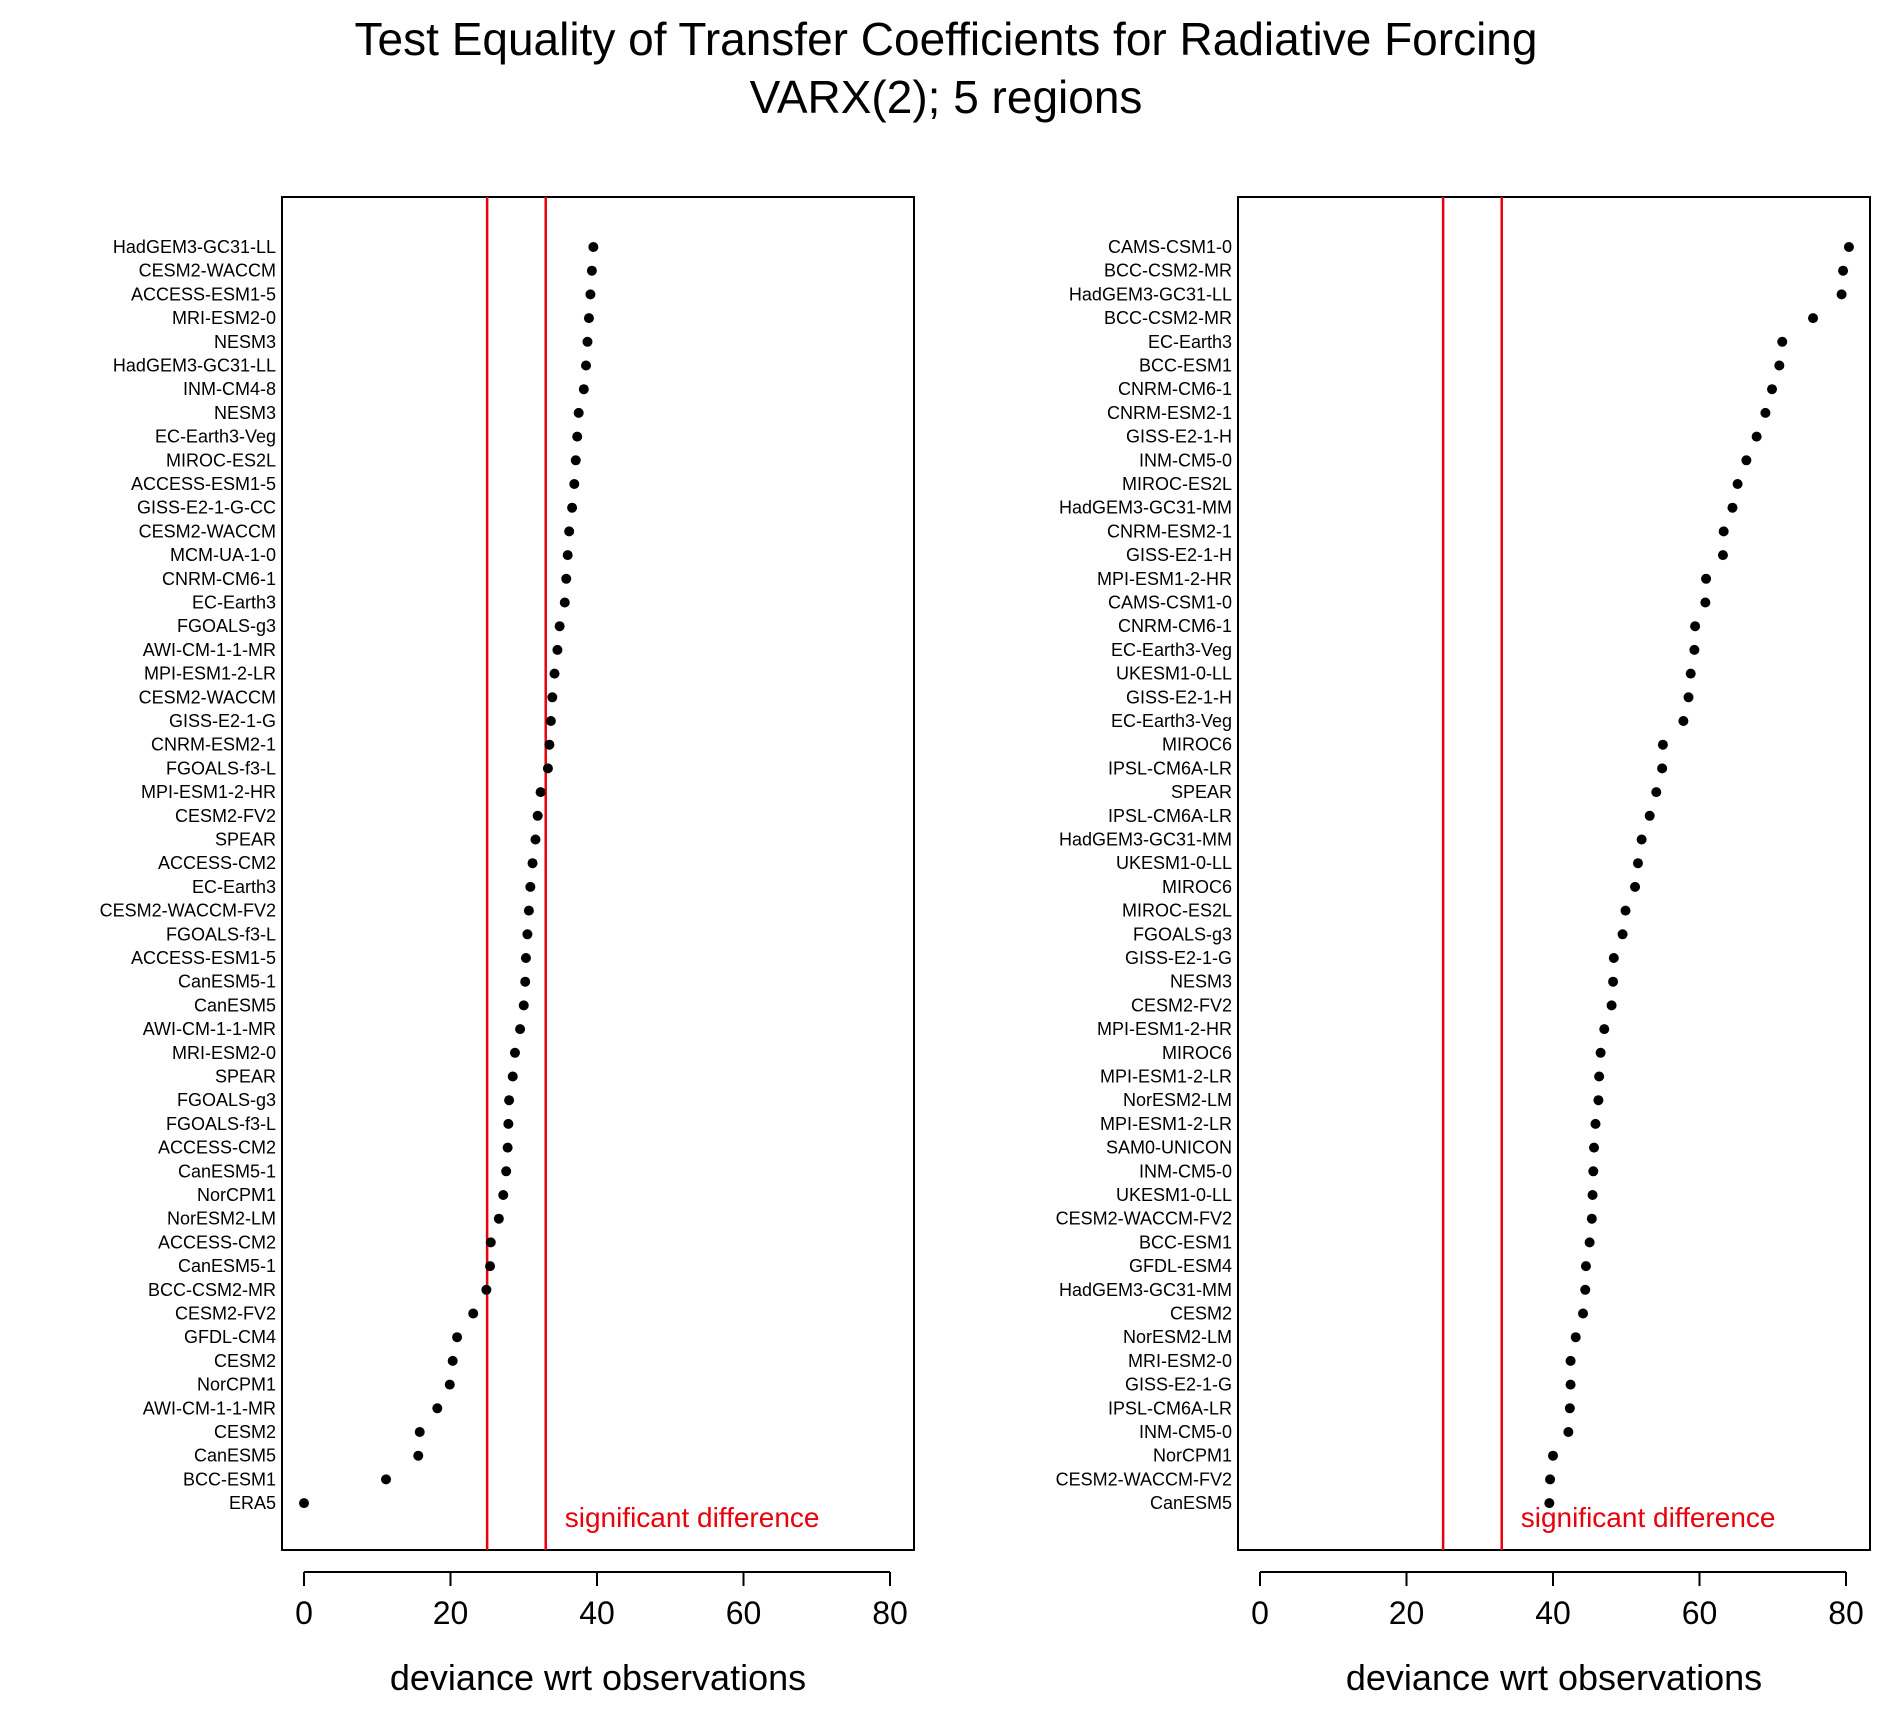  I want to click on model-label: FGOALS-f3-L, so click(221, 934).